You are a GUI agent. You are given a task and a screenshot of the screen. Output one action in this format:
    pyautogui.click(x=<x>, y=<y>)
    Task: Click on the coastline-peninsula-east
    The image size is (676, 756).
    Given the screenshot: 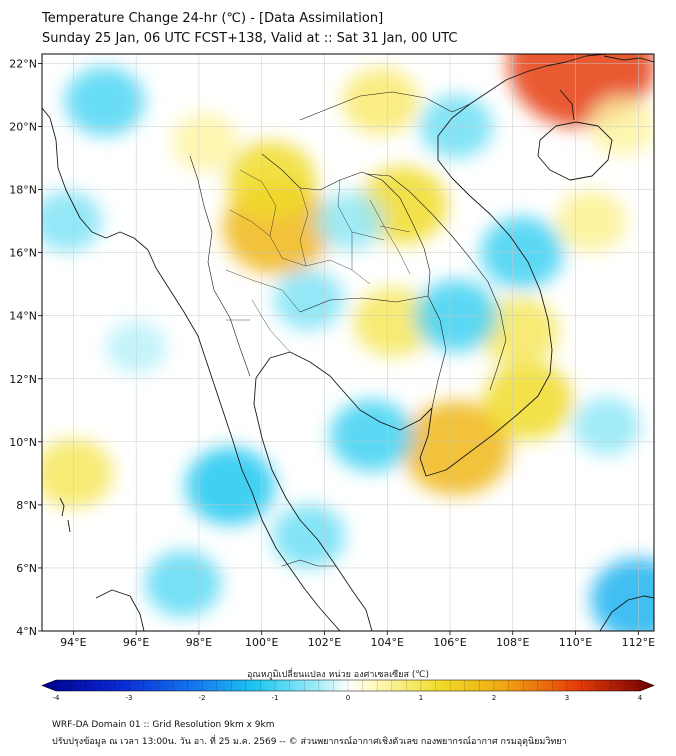 What is the action you would take?
    pyautogui.click(x=343, y=491)
    